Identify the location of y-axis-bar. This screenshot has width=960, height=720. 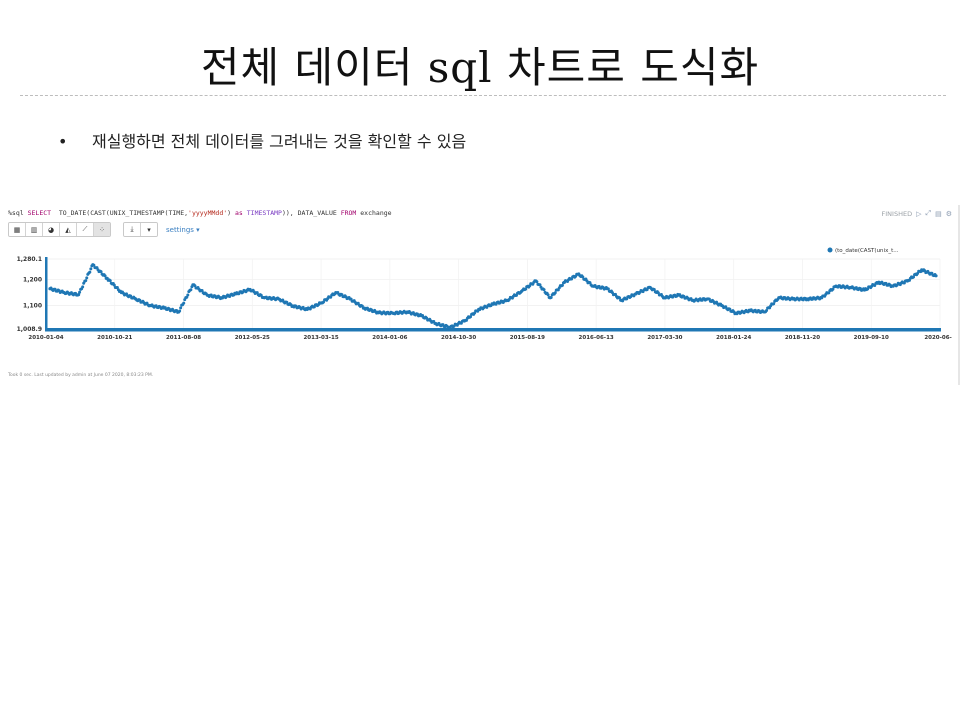
(46, 294).